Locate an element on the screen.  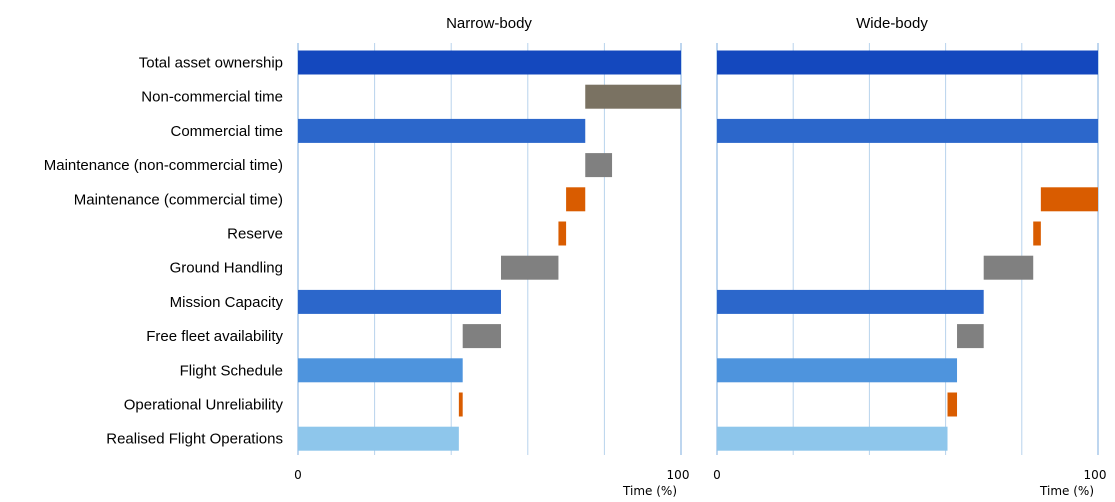
category-label-realised-flight-operations: Realised Flight Operations is located at coordinates (194, 439).